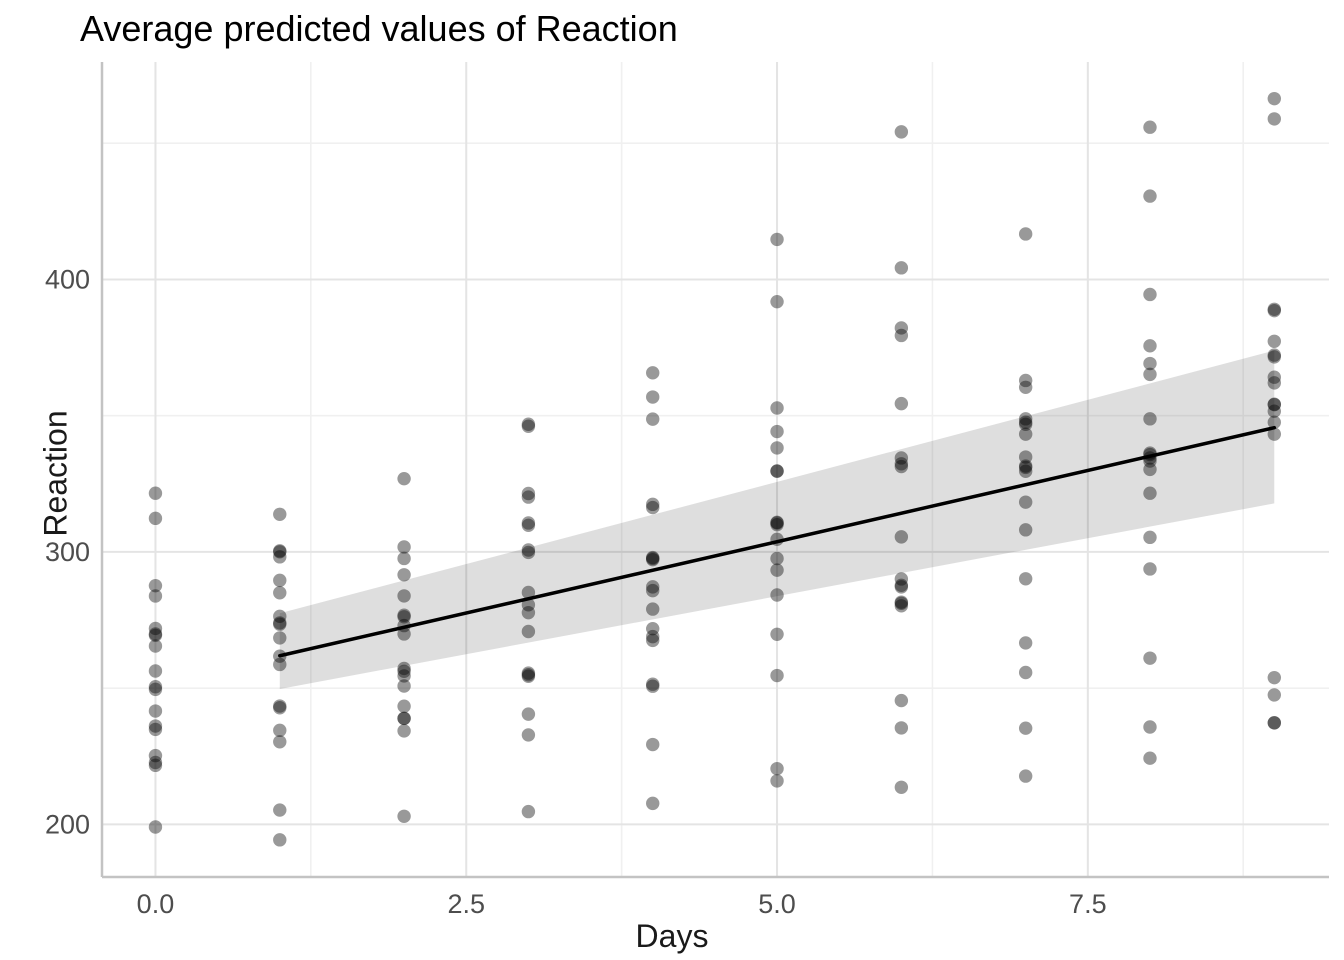 The height and width of the screenshot is (960, 1344). I want to click on y-tick-labels: 200 300 400, so click(67, 551).